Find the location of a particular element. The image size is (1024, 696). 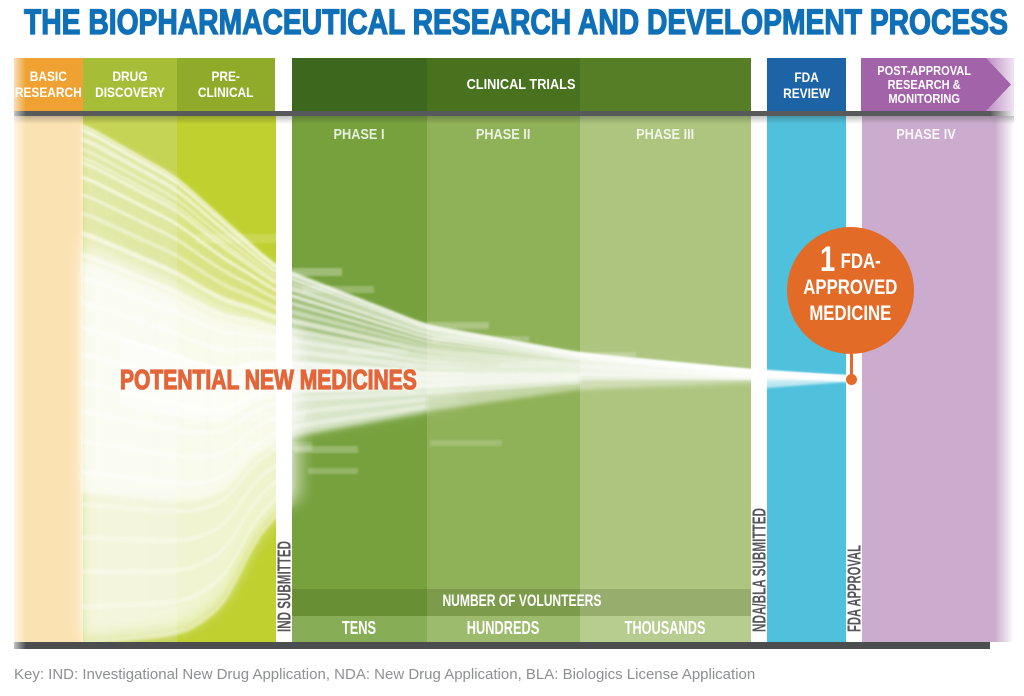

svg-text: FDA APPROVAL is located at coordinates (855, 588).